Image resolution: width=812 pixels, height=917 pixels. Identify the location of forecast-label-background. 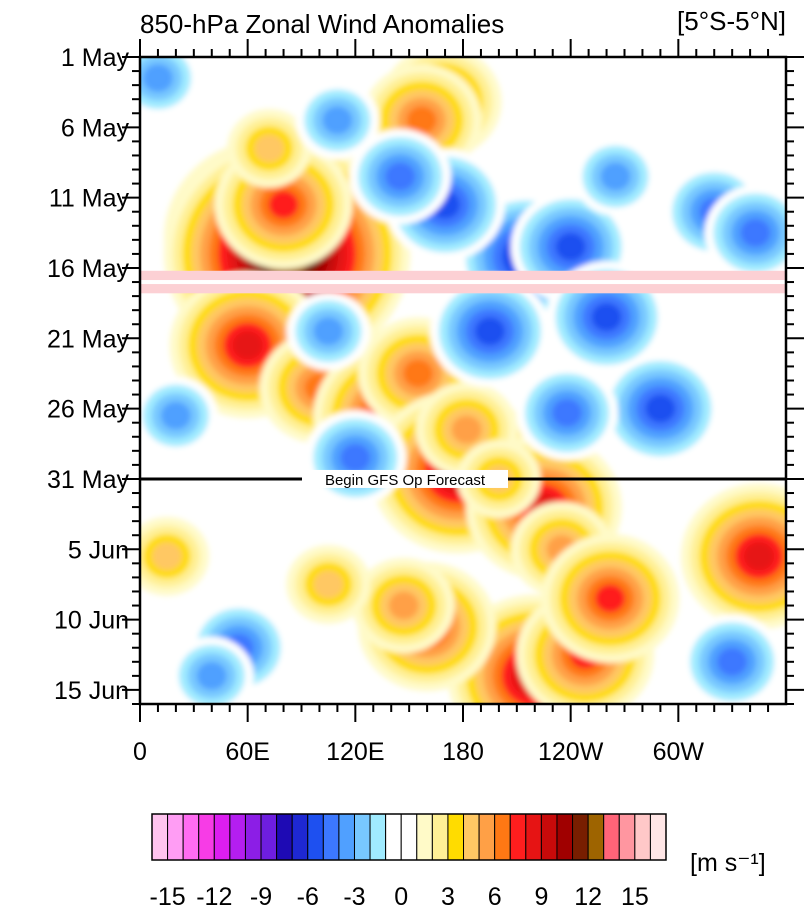
(405, 478).